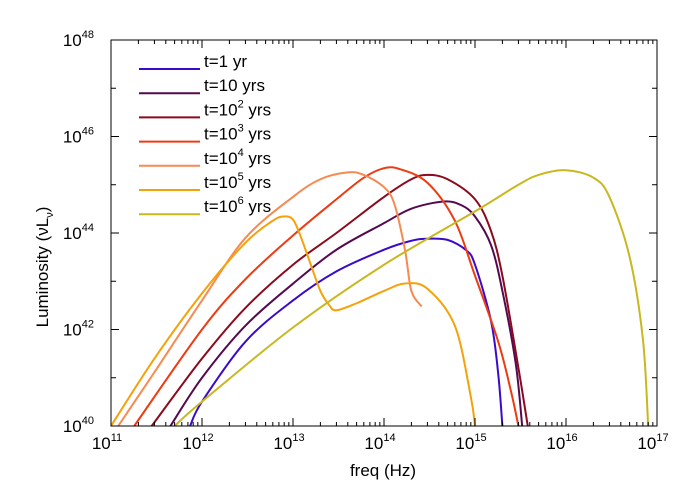 The height and width of the screenshot is (500, 700). Describe the element at coordinates (237, 108) in the screenshot. I see `legend-label-3: t=102 yrs` at that location.